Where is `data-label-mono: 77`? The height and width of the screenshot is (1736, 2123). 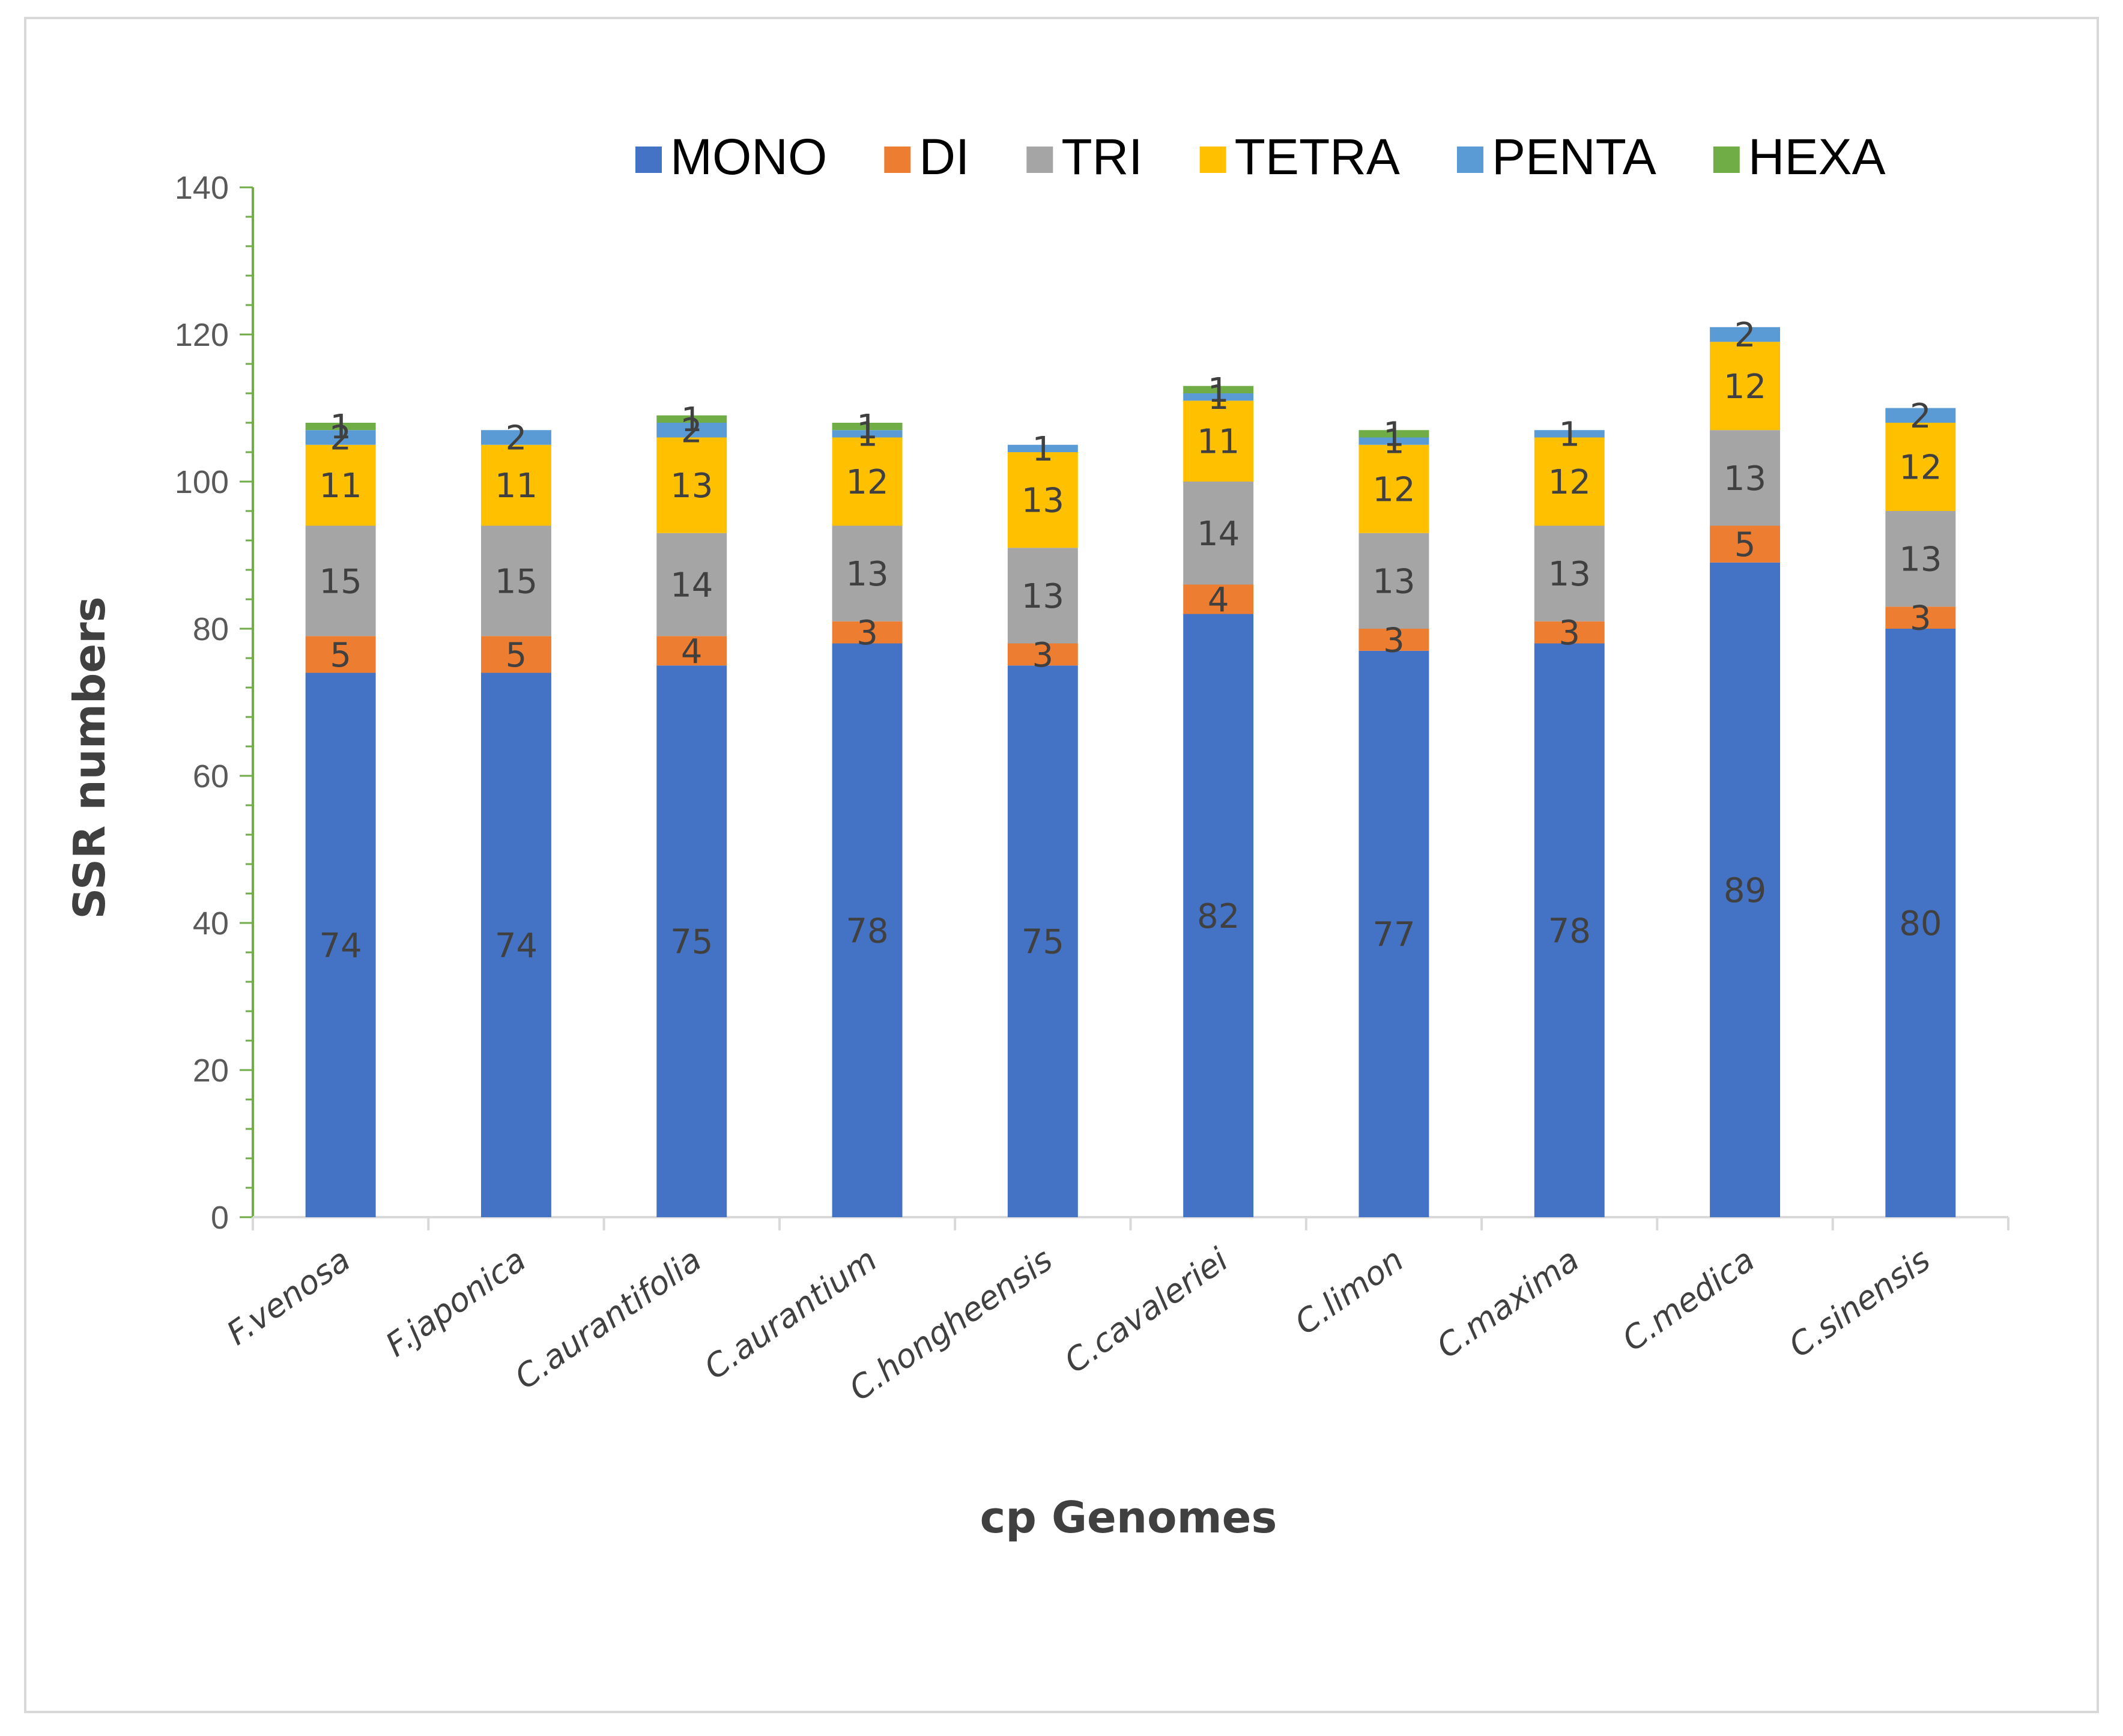
data-label-mono: 77 is located at coordinates (1393, 934).